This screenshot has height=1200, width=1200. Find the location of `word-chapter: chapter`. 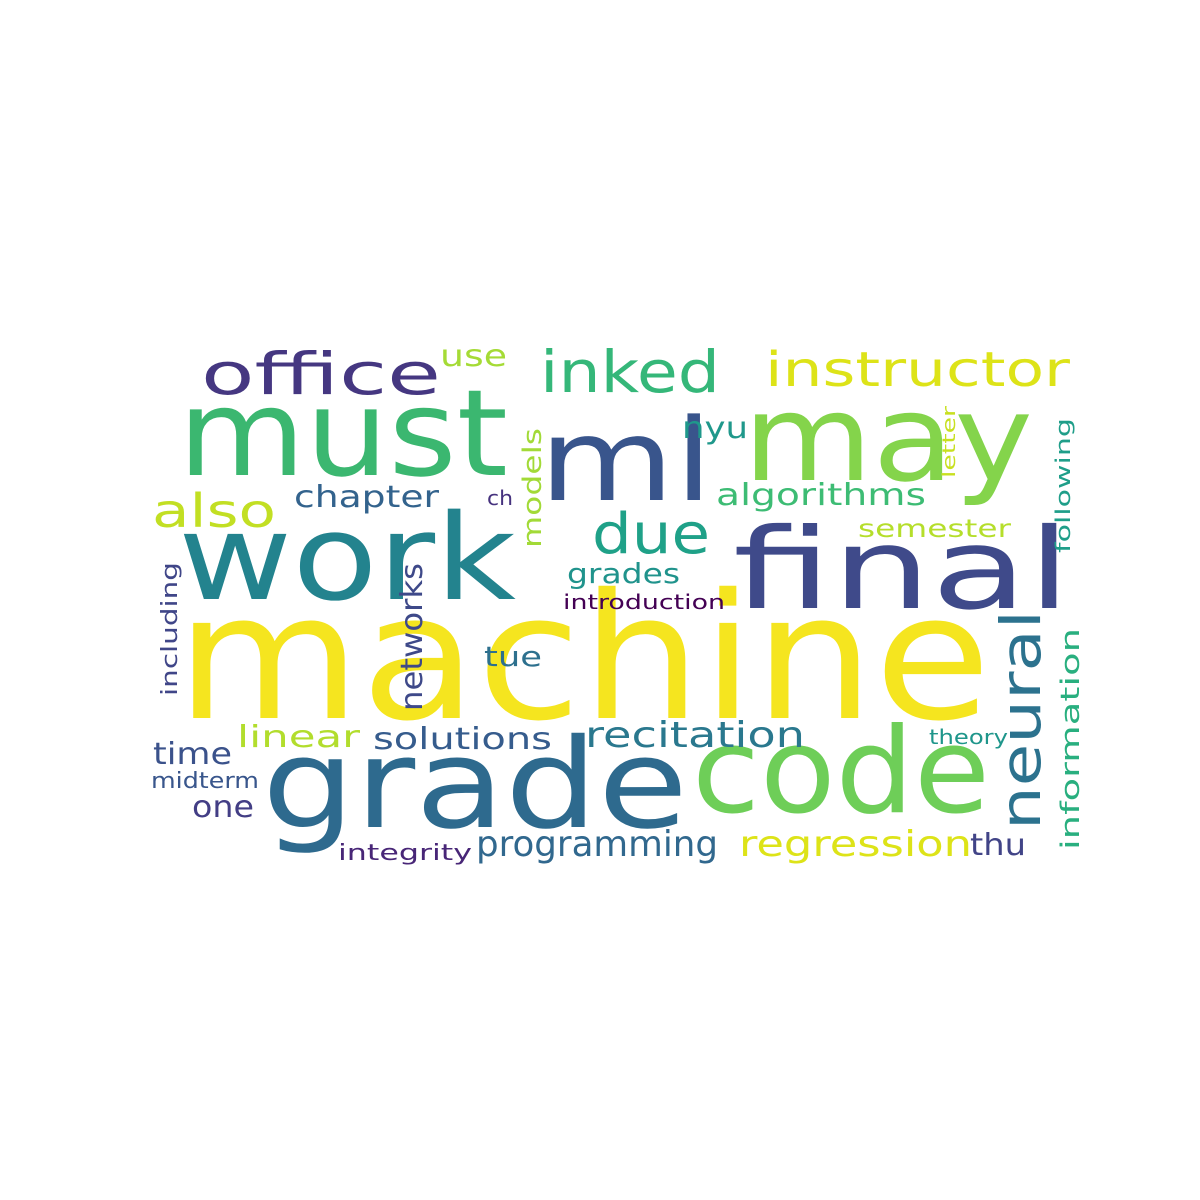

word-chapter: chapter is located at coordinates (367, 497).